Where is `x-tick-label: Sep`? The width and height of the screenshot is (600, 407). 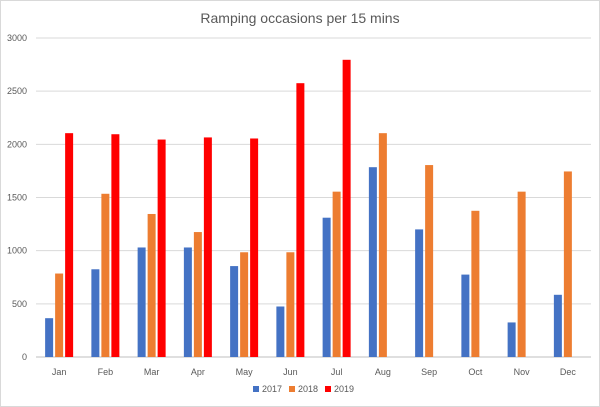
x-tick-label: Sep is located at coordinates (429, 372).